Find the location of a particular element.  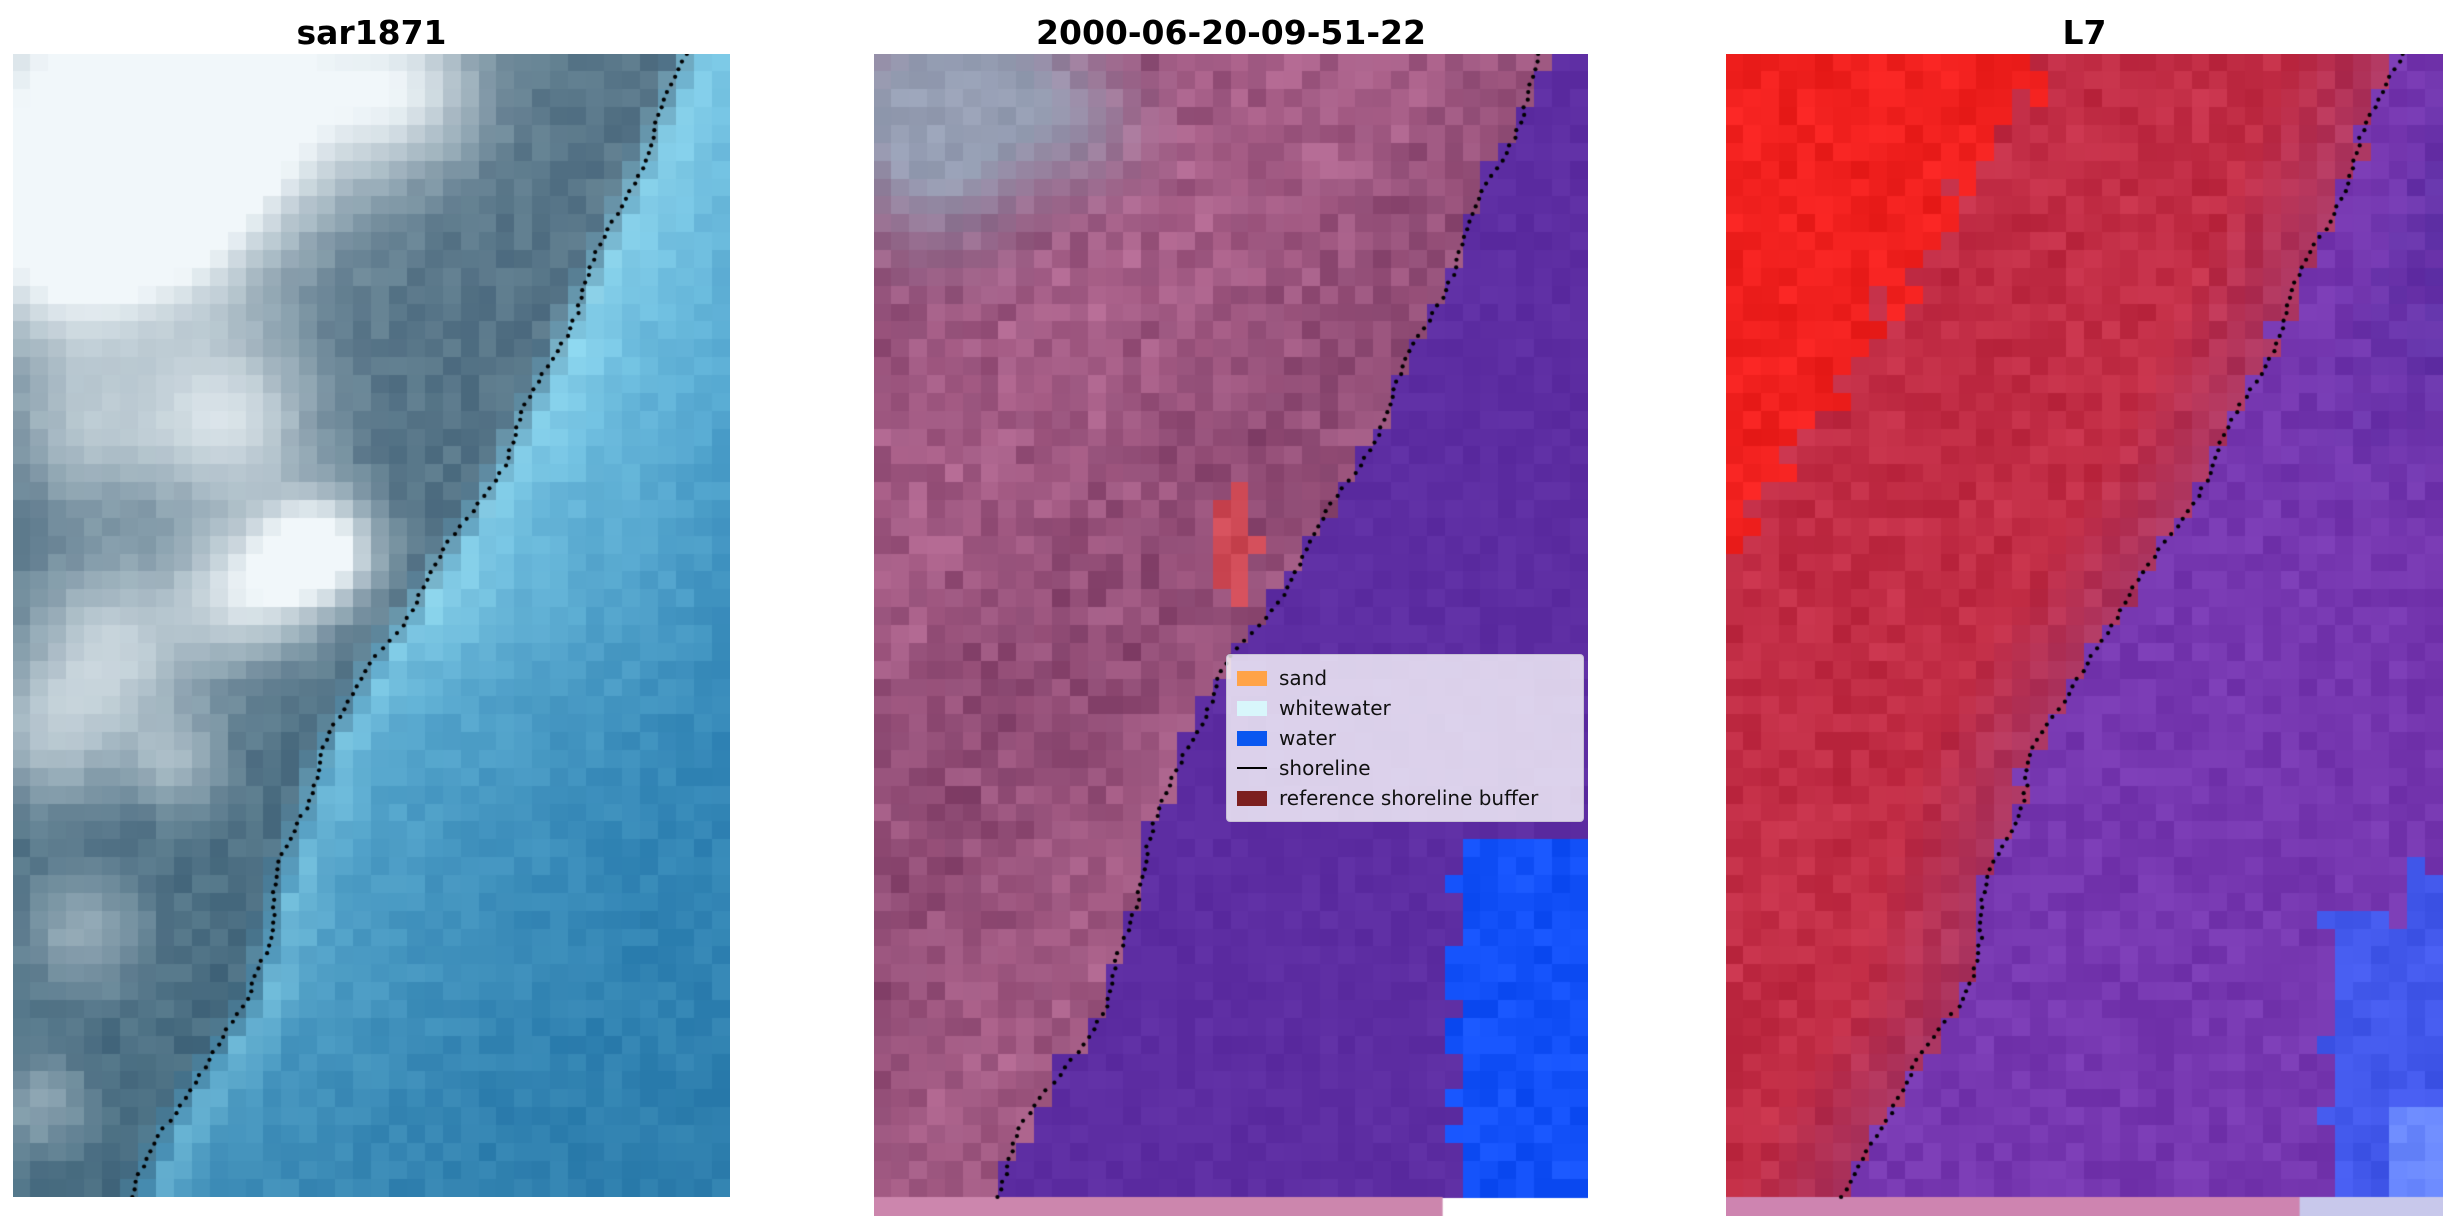

legend-swatch-reference-shoreline-buffer is located at coordinates (1252, 798).